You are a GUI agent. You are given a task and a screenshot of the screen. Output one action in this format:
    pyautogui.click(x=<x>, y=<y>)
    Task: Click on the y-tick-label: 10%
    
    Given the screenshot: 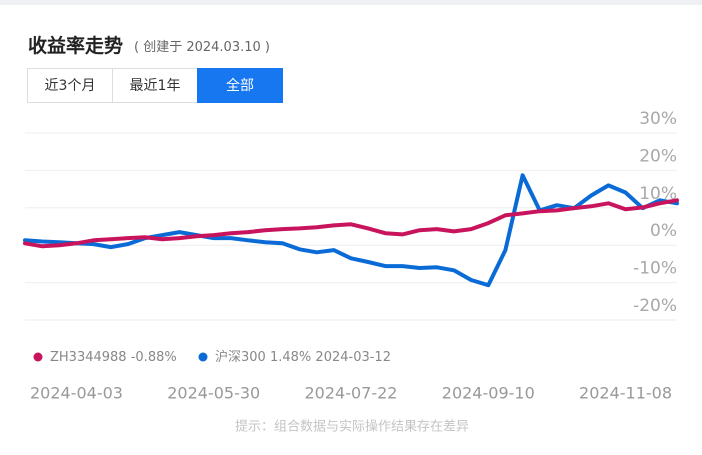 What is the action you would take?
    pyautogui.click(x=658, y=194)
    